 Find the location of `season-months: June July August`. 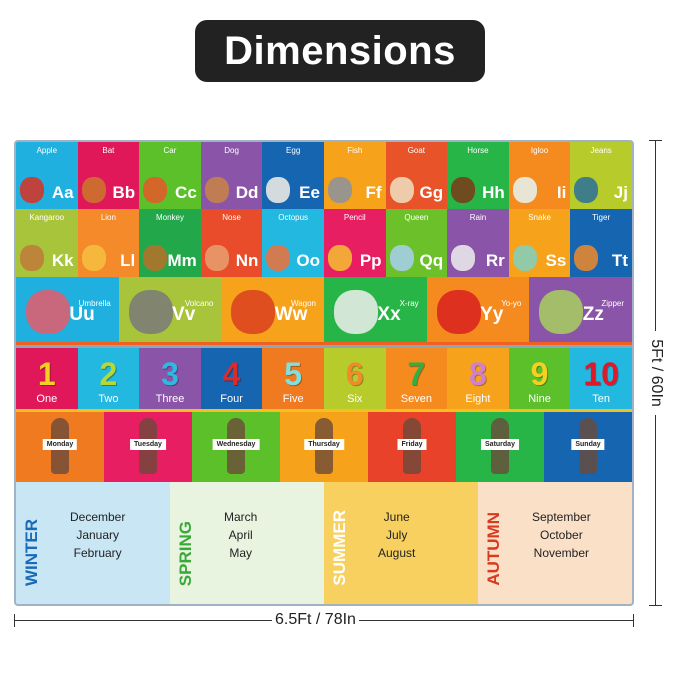

season-months: June July August is located at coordinates (396, 535).